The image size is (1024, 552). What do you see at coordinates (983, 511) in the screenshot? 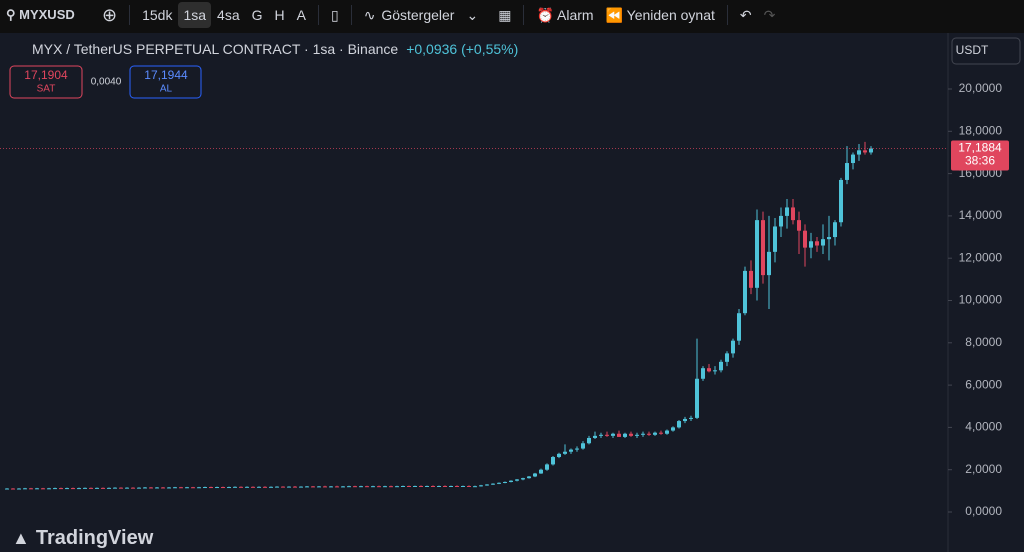
I see `y-tick-label: 0,0000` at bounding box center [983, 511].